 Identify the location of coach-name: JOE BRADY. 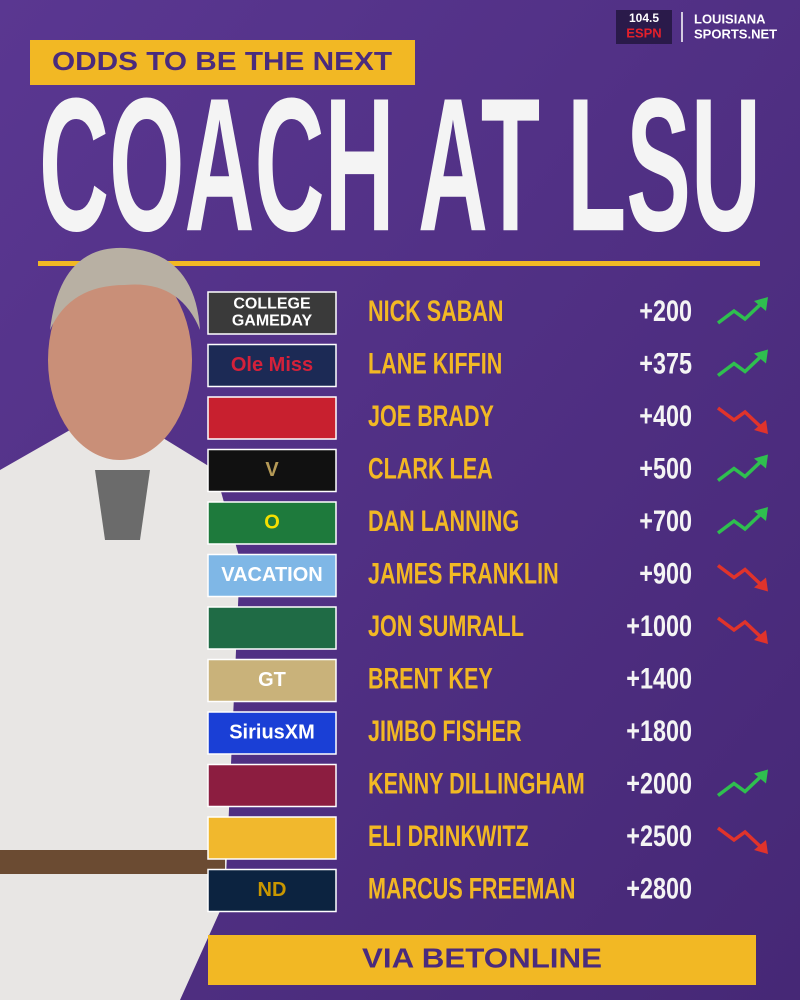
(431, 415).